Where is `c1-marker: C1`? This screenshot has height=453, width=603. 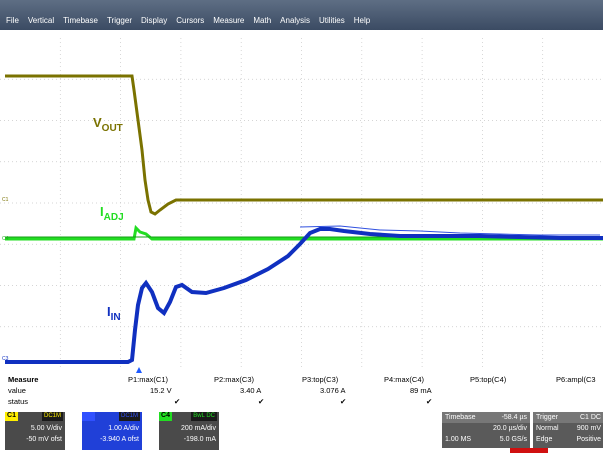
c1-marker: C1 is located at coordinates (5, 200).